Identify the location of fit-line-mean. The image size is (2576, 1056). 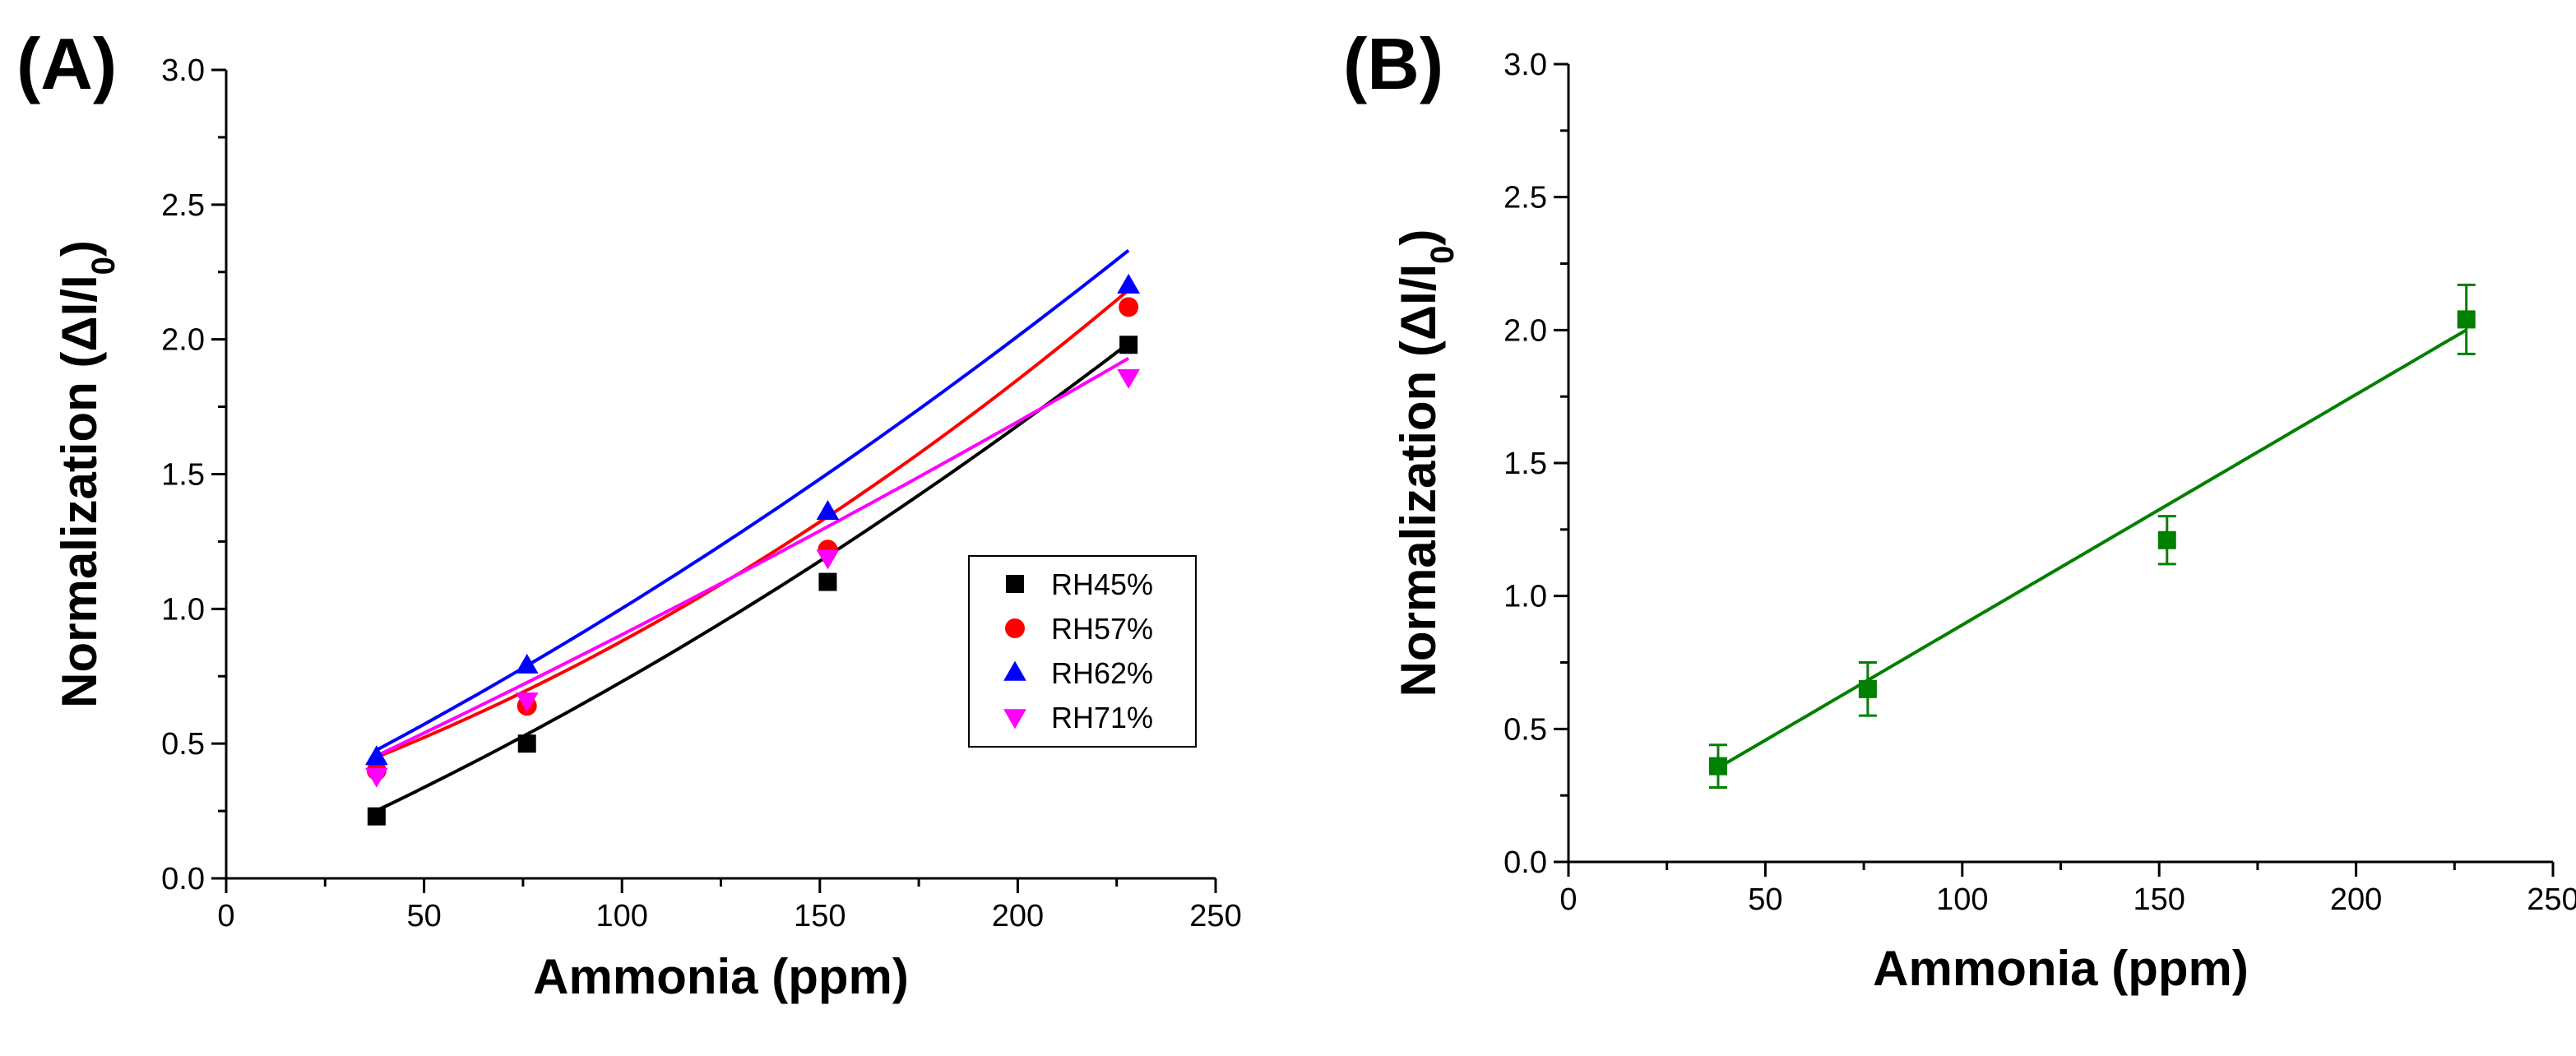
(2092, 549).